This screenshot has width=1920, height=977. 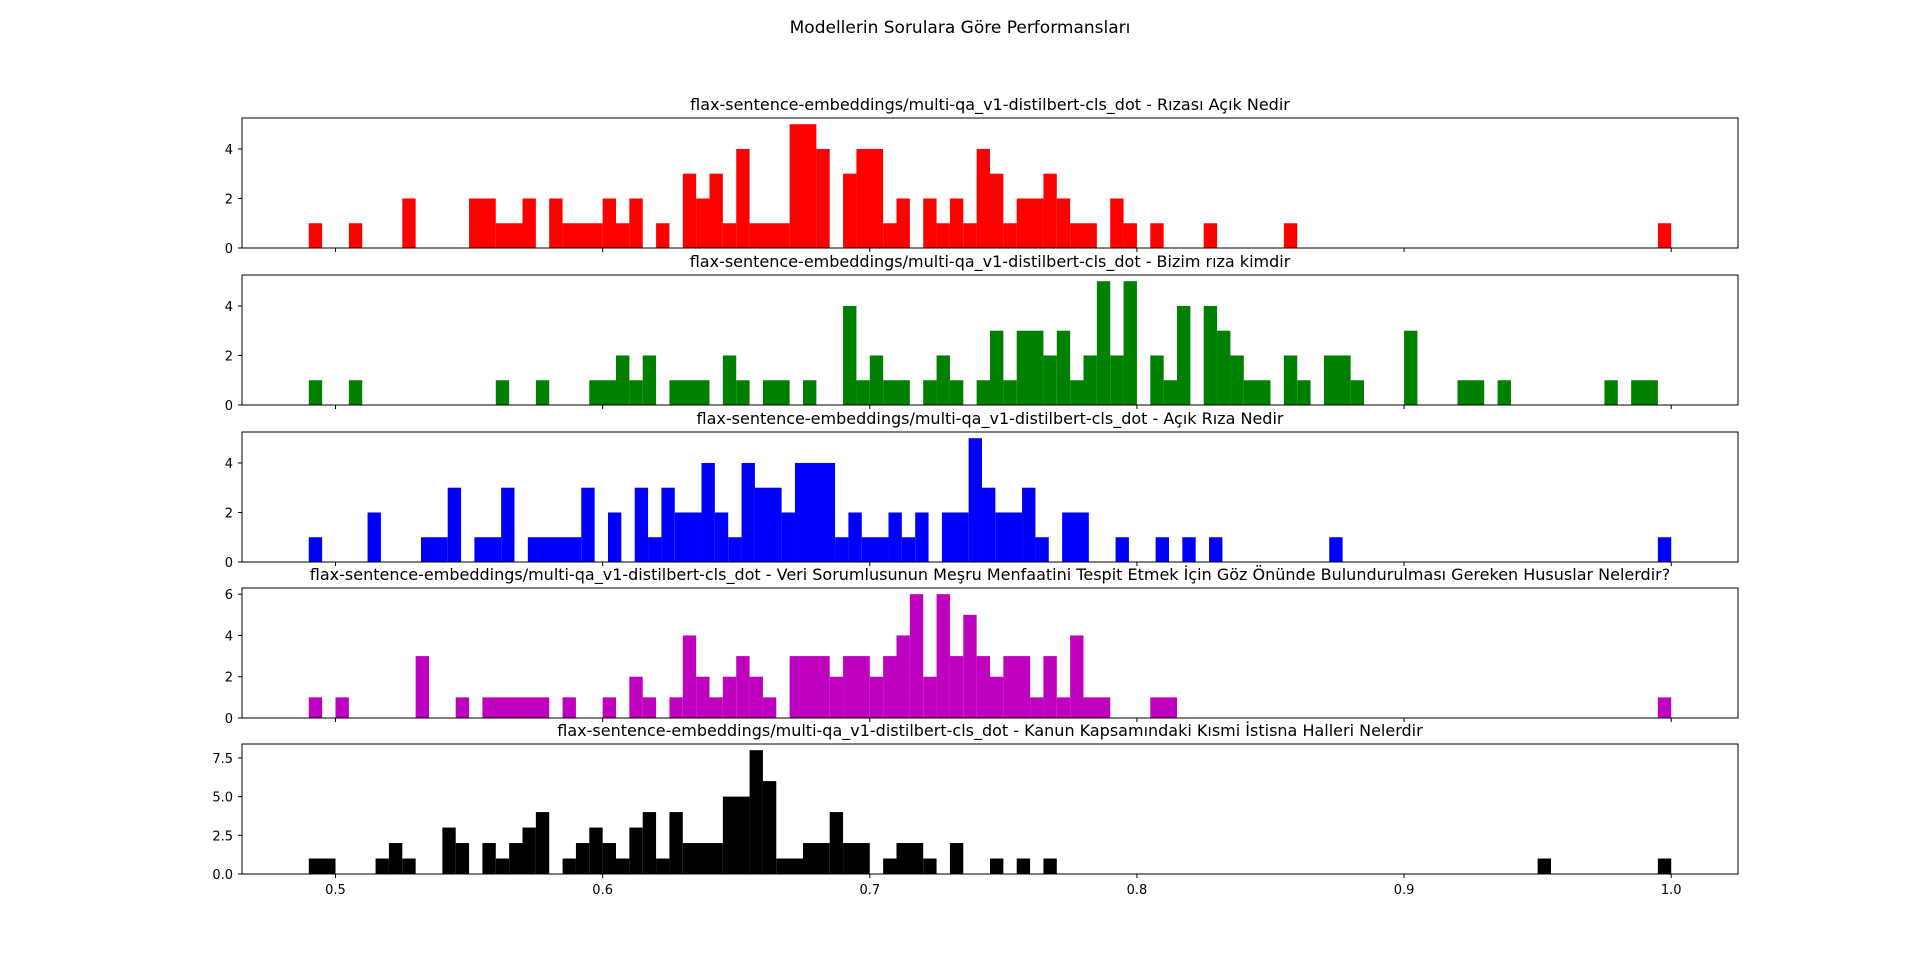 I want to click on x-tick-label: 0.7, so click(x=869, y=890).